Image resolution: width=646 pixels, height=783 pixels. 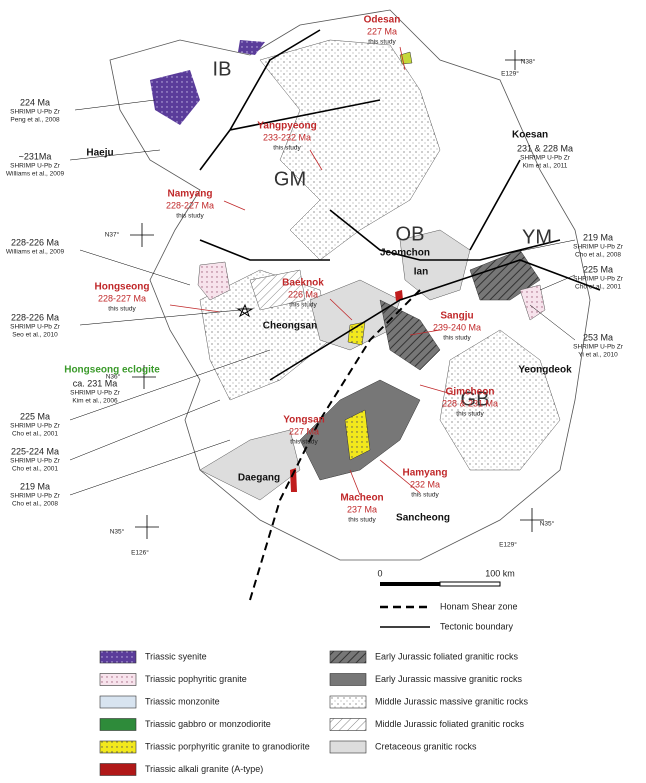 I want to click on published-ref: Kim et al., 2011, so click(x=545, y=166).